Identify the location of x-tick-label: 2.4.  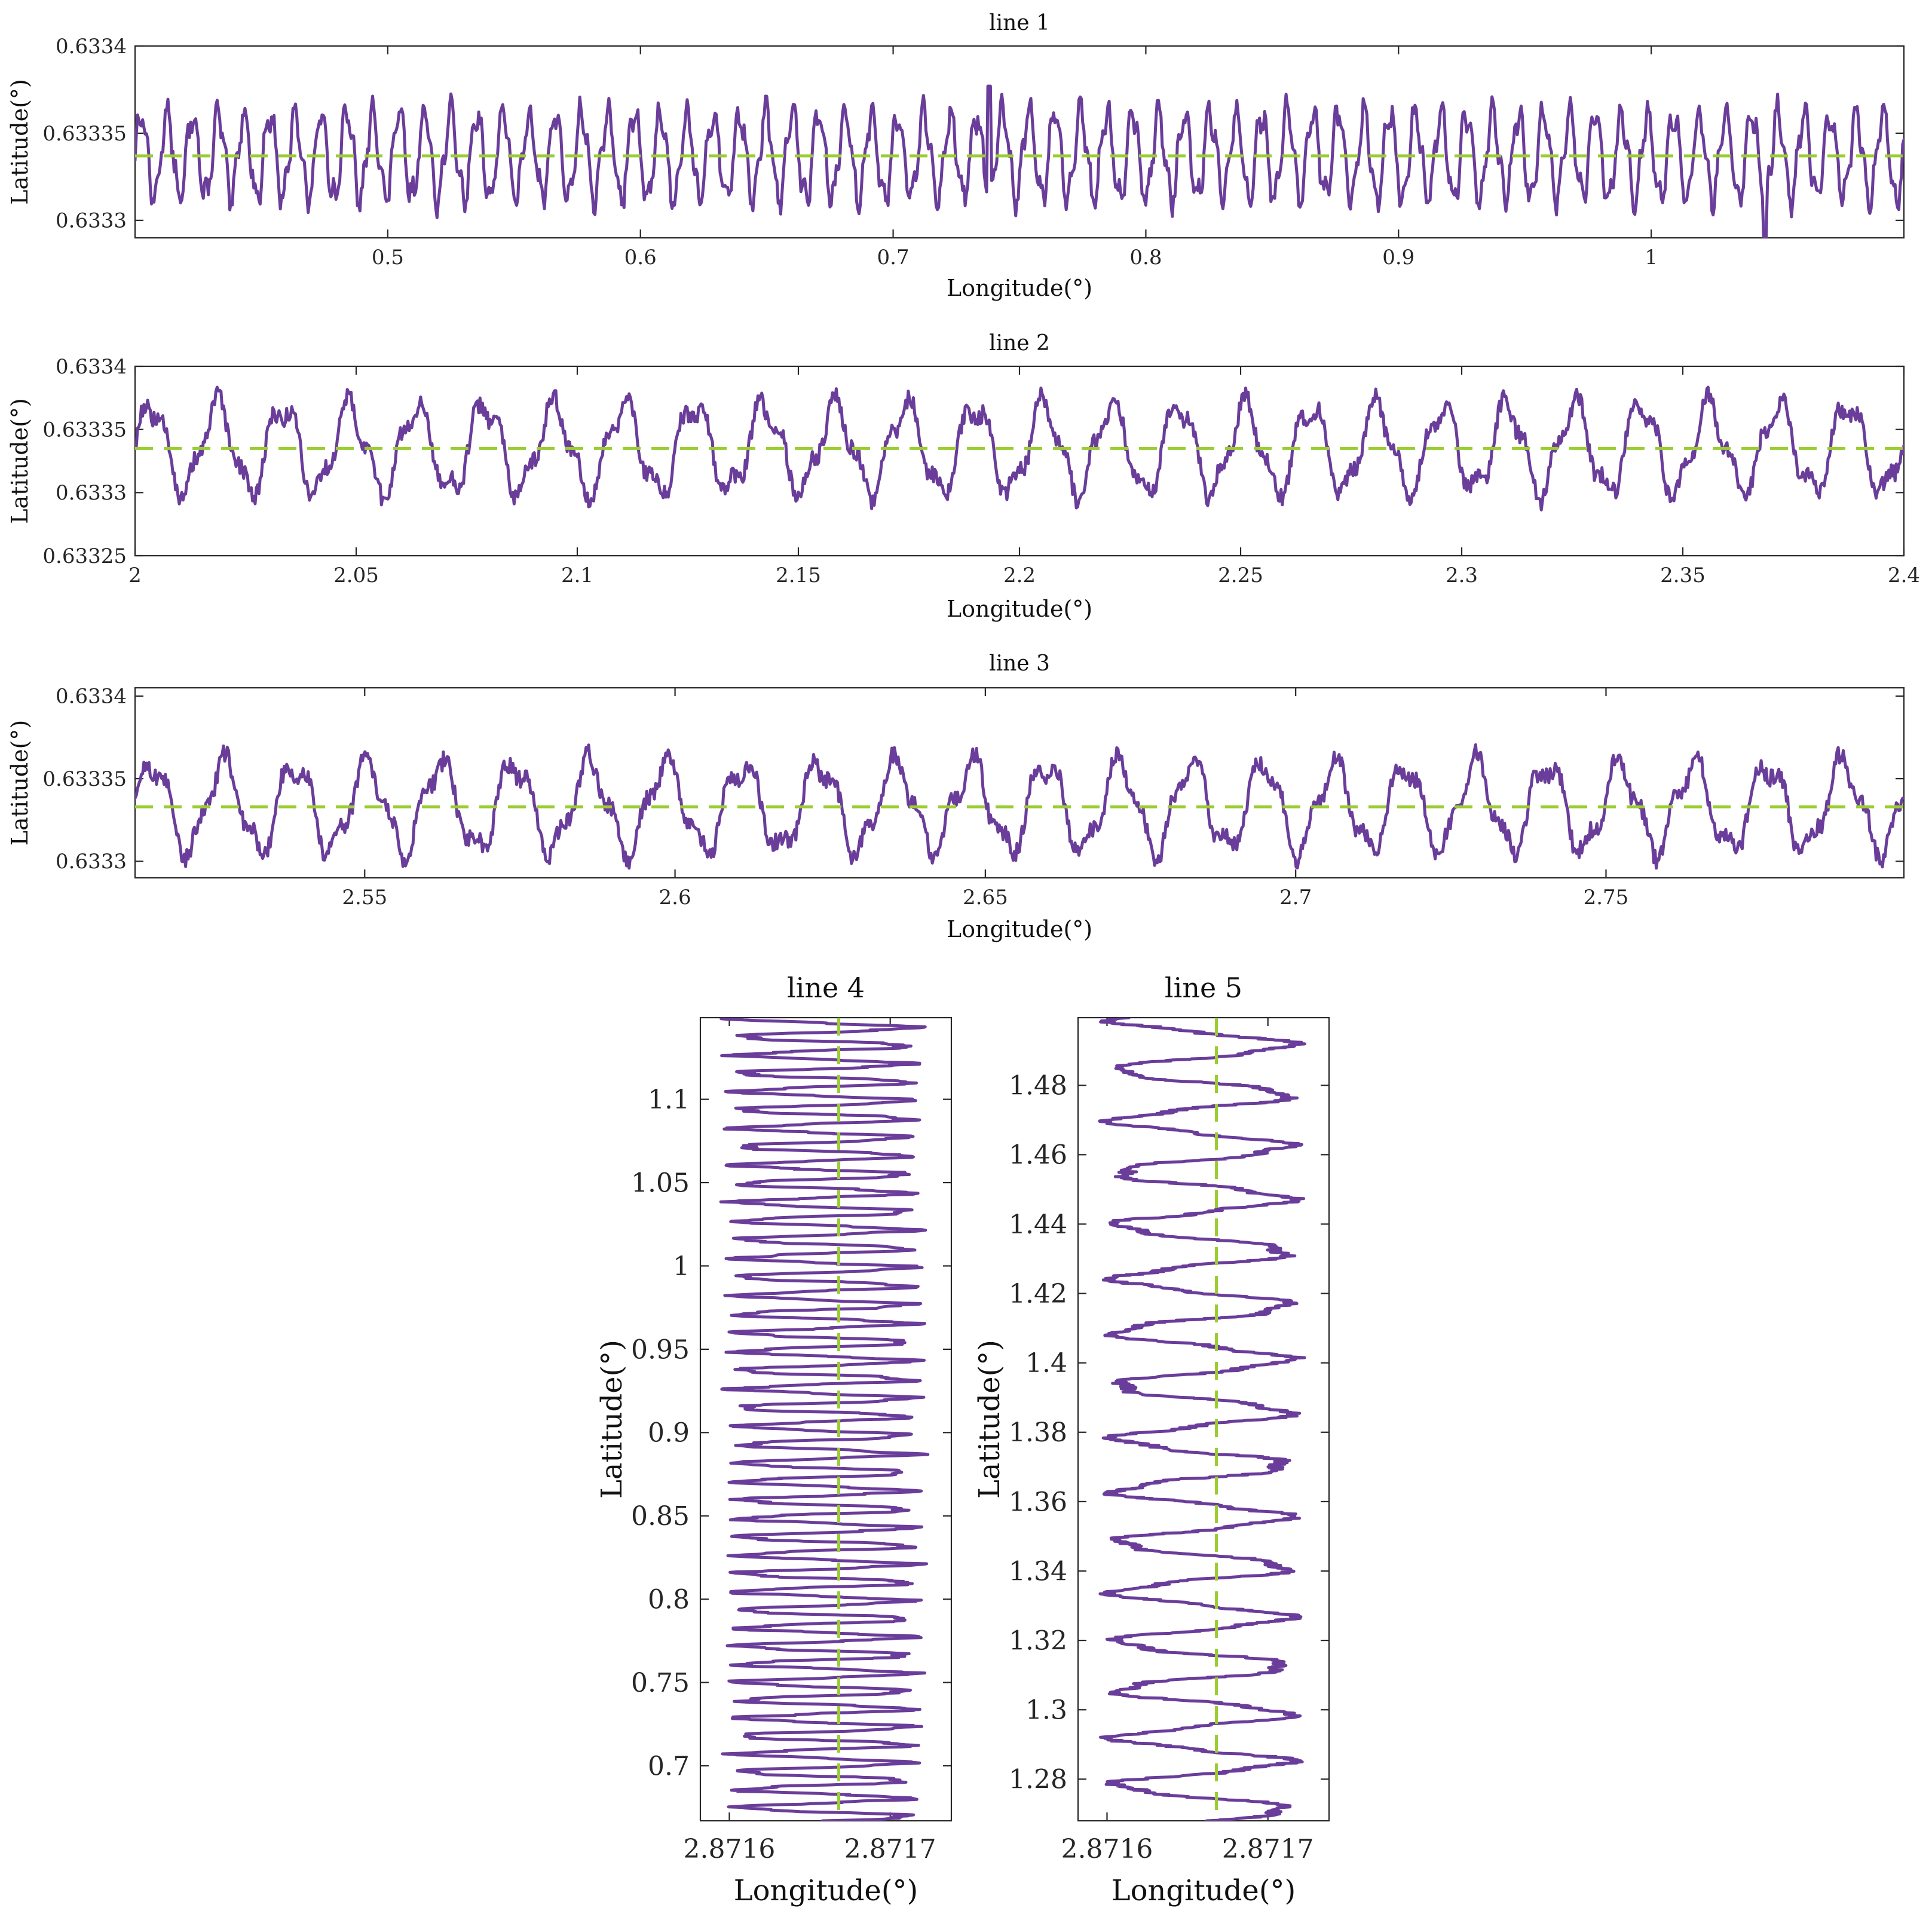
(1904, 576).